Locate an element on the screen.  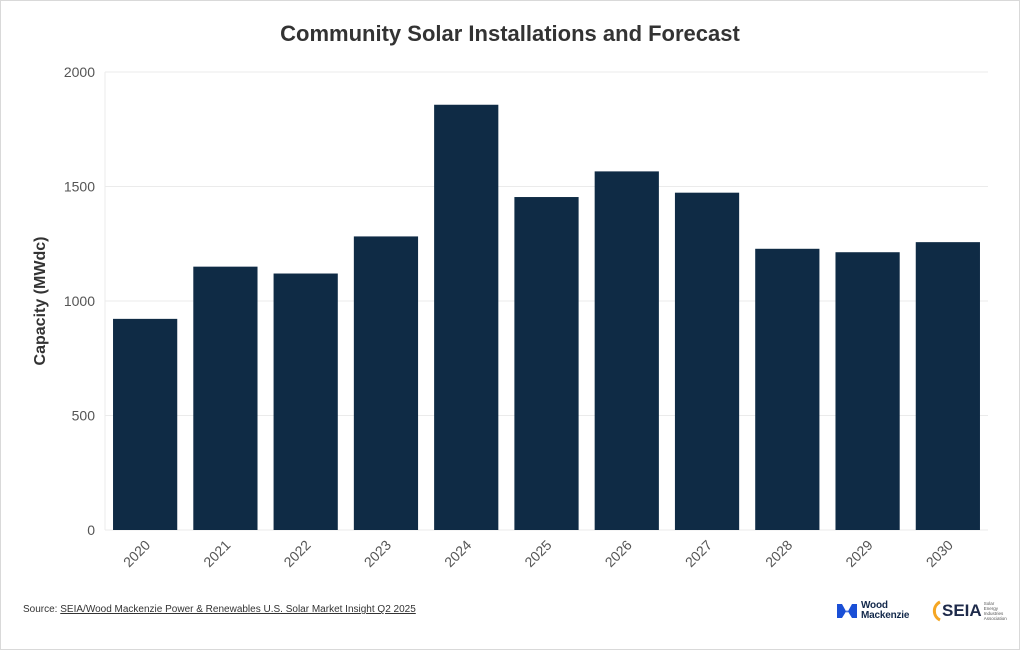
x-tick-label: 2021 is located at coordinates (216, 553).